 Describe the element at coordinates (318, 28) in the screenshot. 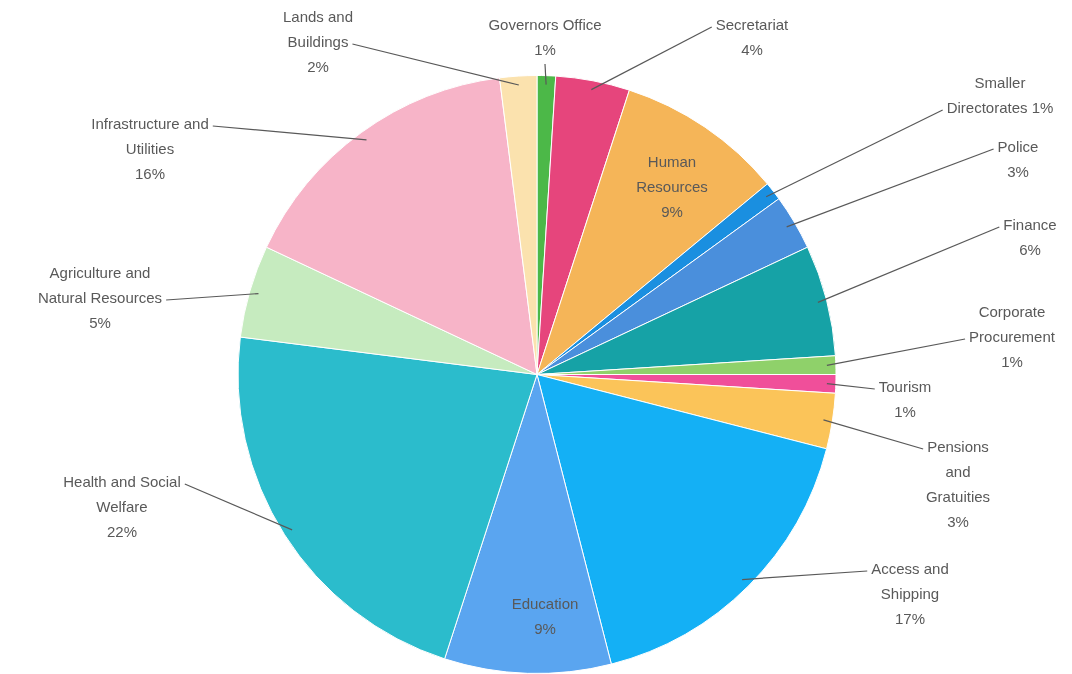

I see `slice-label: Lands and Buildings` at that location.